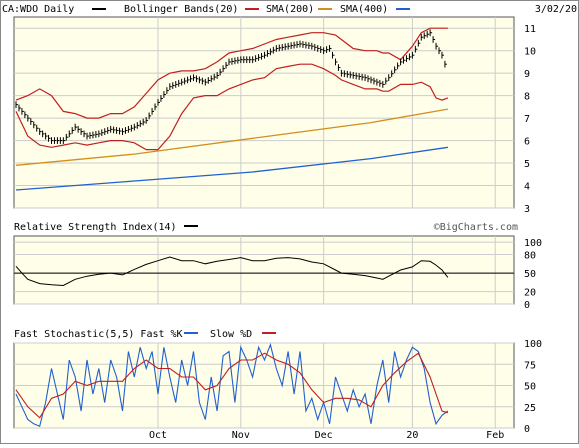  What do you see at coordinates (527, 305) in the screenshot?
I see `rsi-tick-0: 0` at bounding box center [527, 305].